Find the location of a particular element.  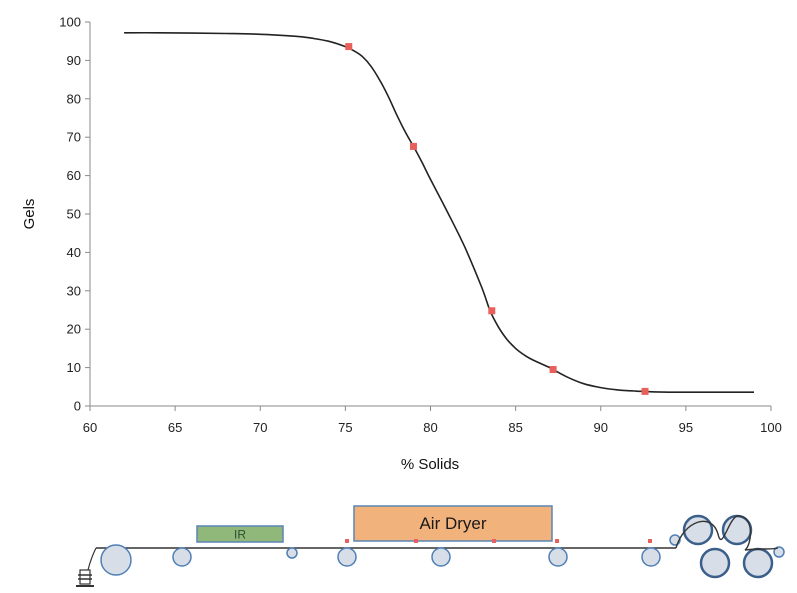

y-tick-label: 10 is located at coordinates (74, 367).